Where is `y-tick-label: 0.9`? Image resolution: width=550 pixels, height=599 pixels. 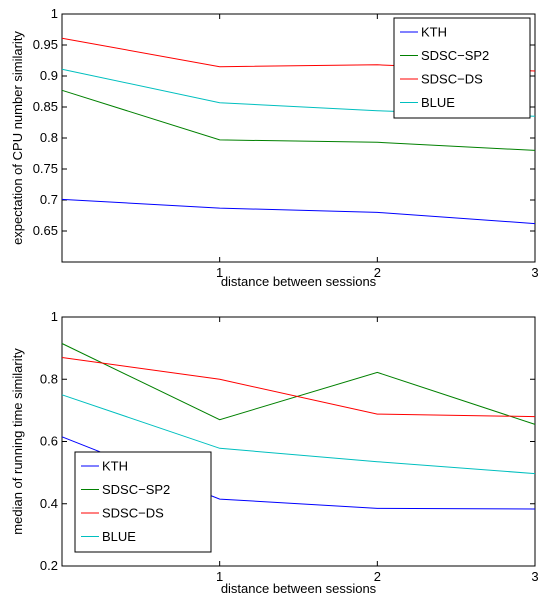 y-tick-label: 0.9 is located at coordinates (49, 75).